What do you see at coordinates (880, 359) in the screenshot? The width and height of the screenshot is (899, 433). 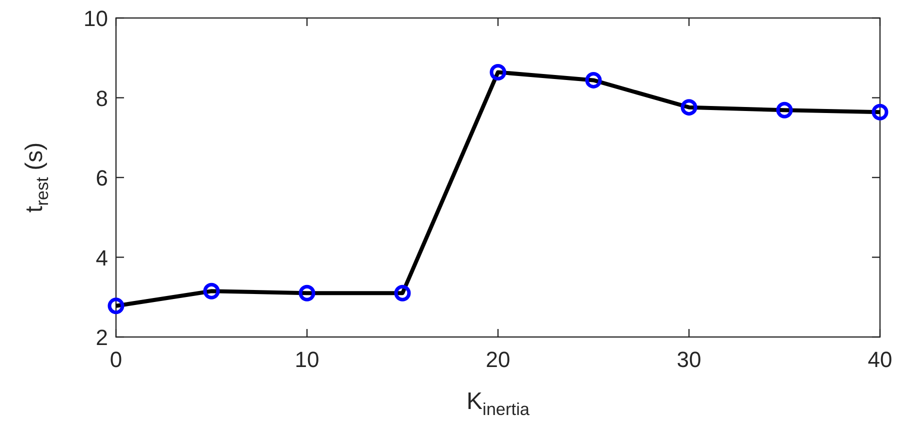 I see `x-tick-label: 40` at bounding box center [880, 359].